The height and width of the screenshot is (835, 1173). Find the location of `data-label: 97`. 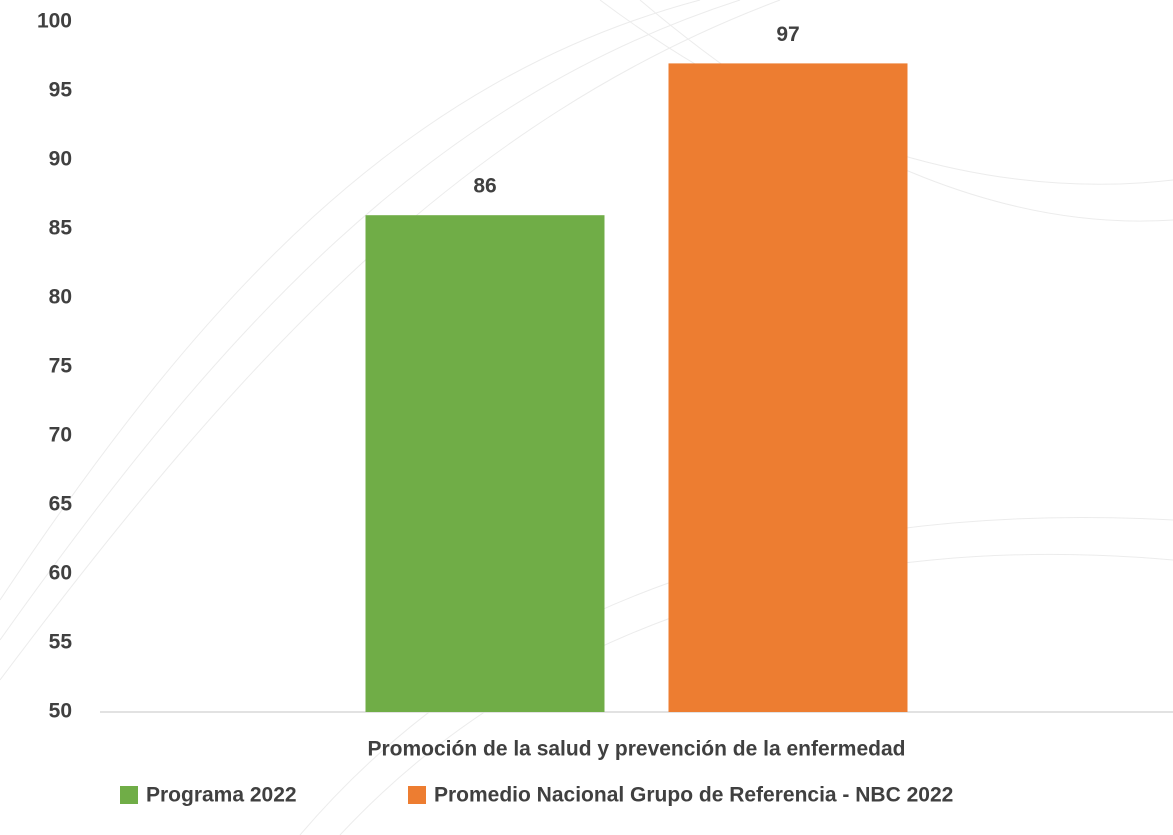

data-label: 97 is located at coordinates (787, 34).